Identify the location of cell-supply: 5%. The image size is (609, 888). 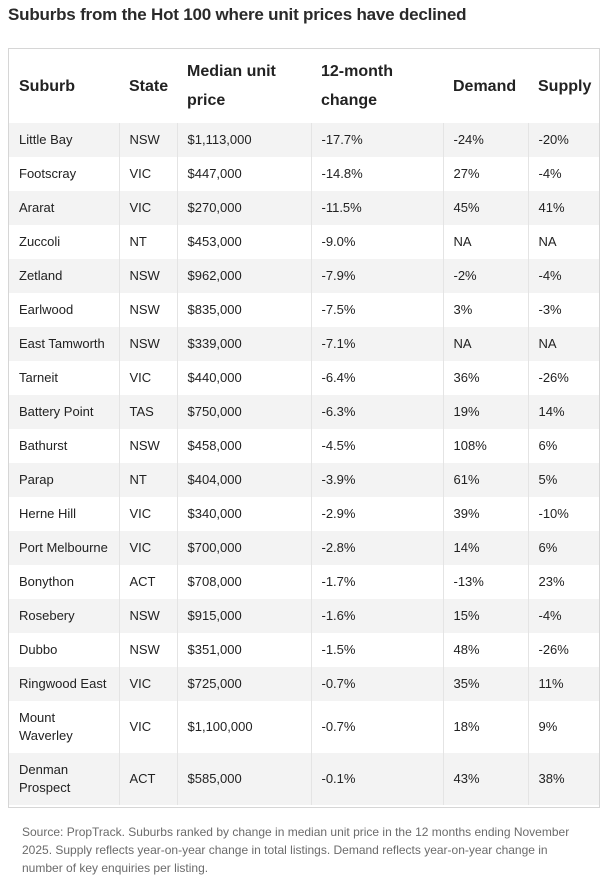
(548, 479).